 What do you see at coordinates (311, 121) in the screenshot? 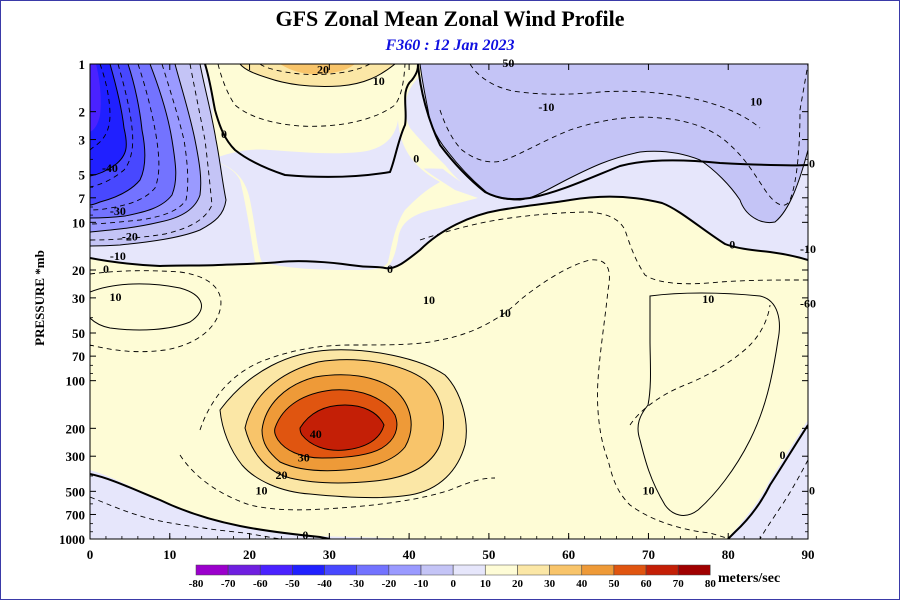
I see `contour-zero-left` at bounding box center [311, 121].